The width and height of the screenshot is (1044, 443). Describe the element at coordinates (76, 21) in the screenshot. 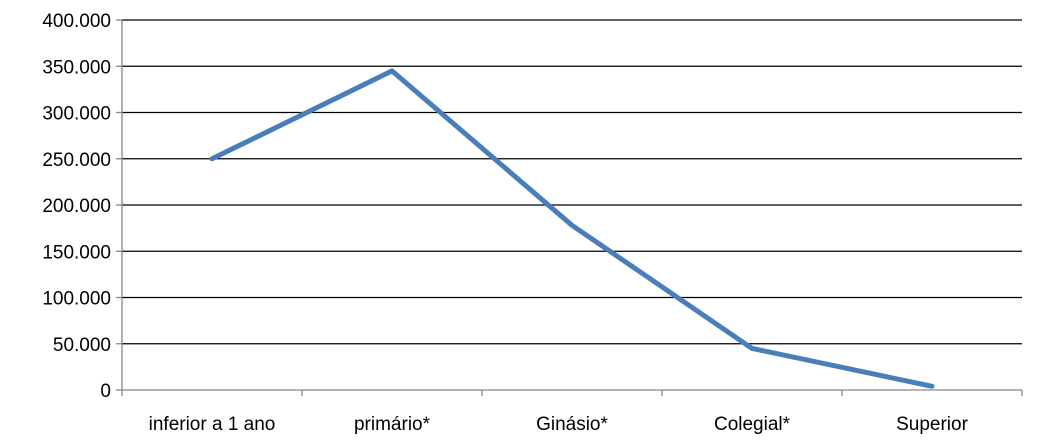

I see `y-tick-label: 400.000` at that location.